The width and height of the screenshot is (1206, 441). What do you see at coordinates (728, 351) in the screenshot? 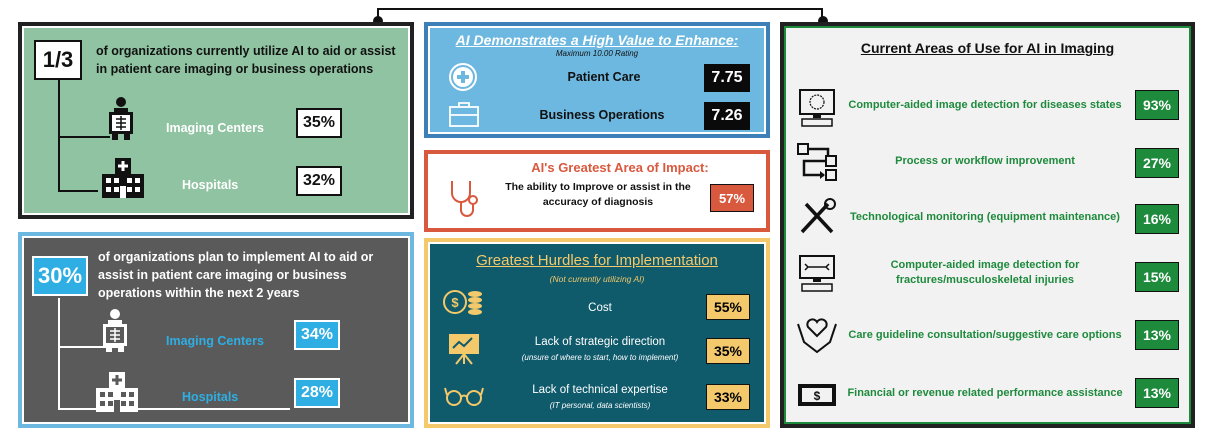
I see `hurdle-value-strategy: 35%` at bounding box center [728, 351].